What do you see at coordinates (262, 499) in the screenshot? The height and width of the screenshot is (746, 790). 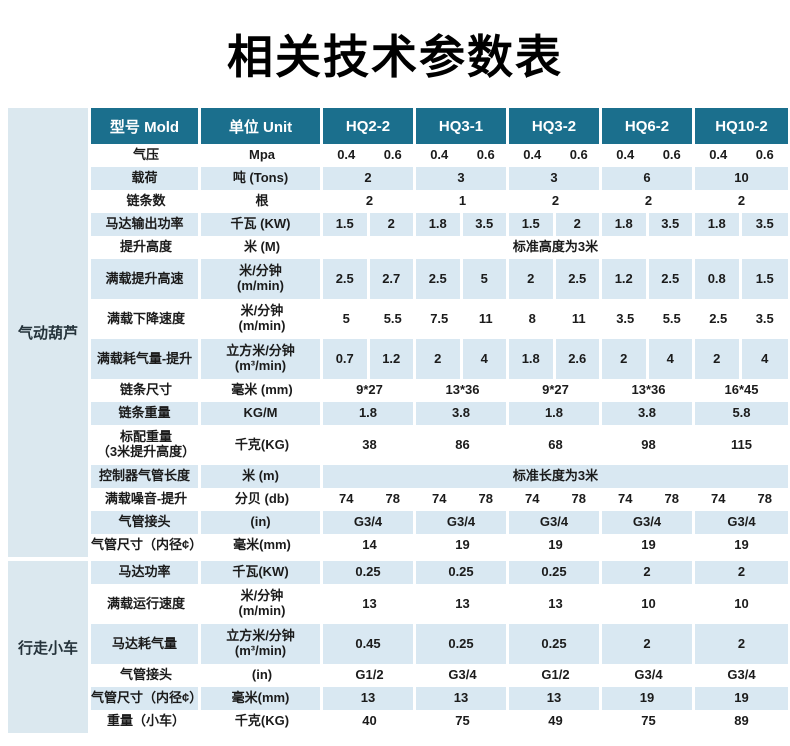 I see `row-unit: 分贝 (db)` at bounding box center [262, 499].